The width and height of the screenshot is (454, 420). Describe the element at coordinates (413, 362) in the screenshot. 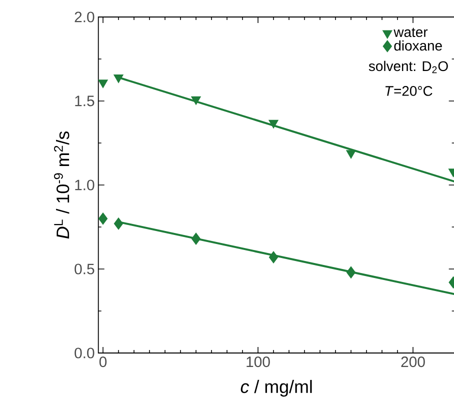

I see `x-tick-label: 200` at that location.